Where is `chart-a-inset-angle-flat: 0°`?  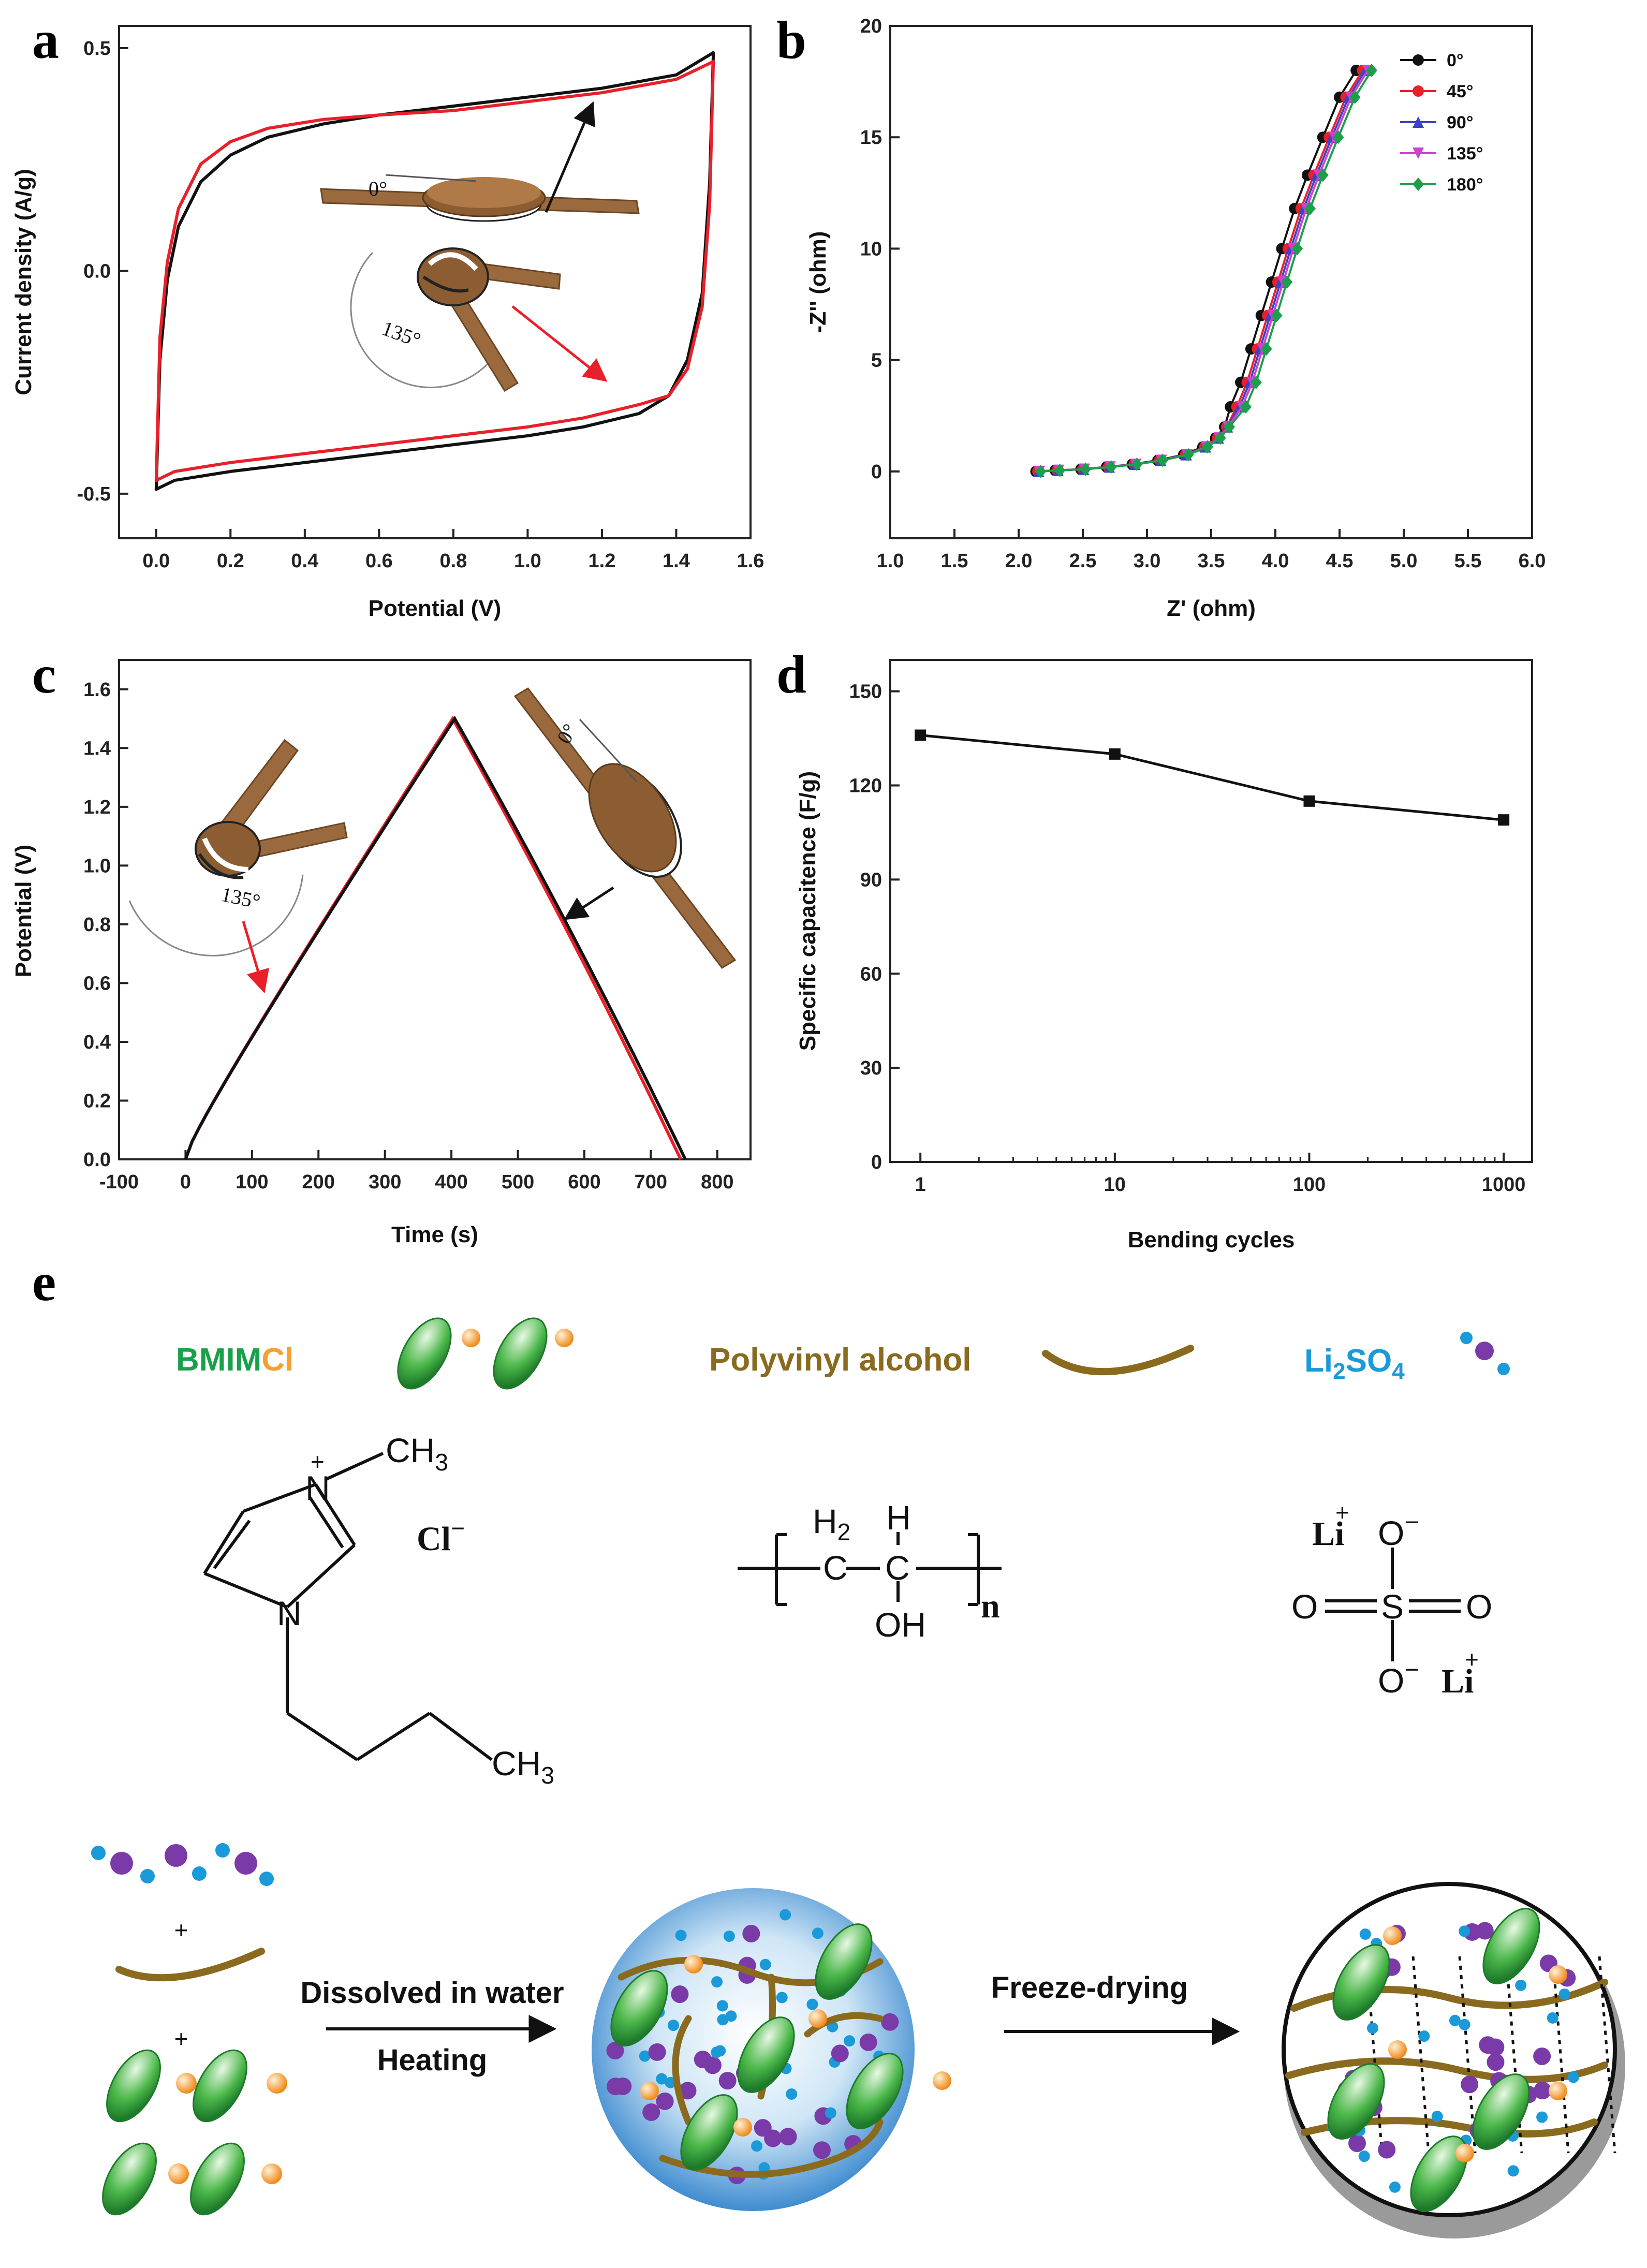
chart-a-inset-angle-flat: 0° is located at coordinates (378, 188).